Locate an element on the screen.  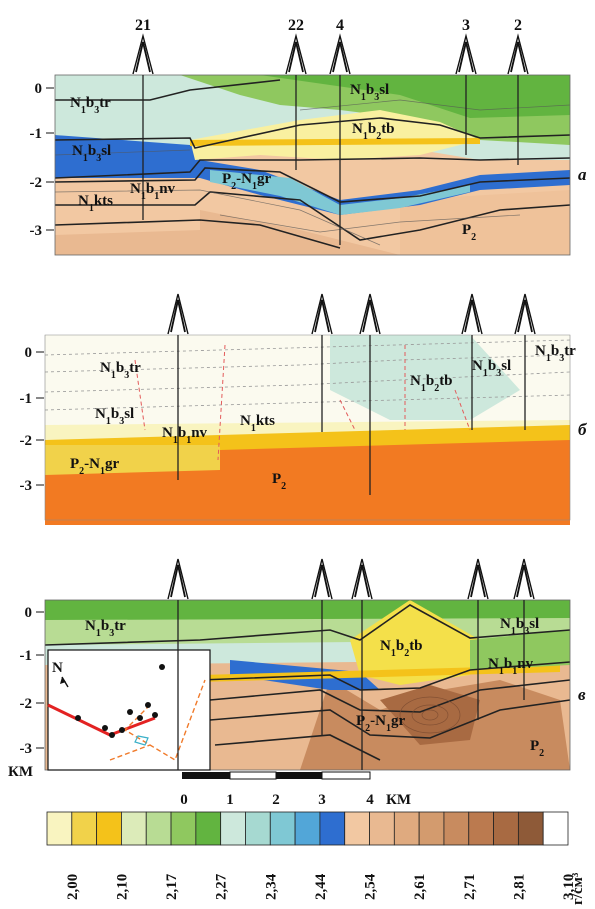
legend-label: 2,34 is located at coordinates (271, 886).